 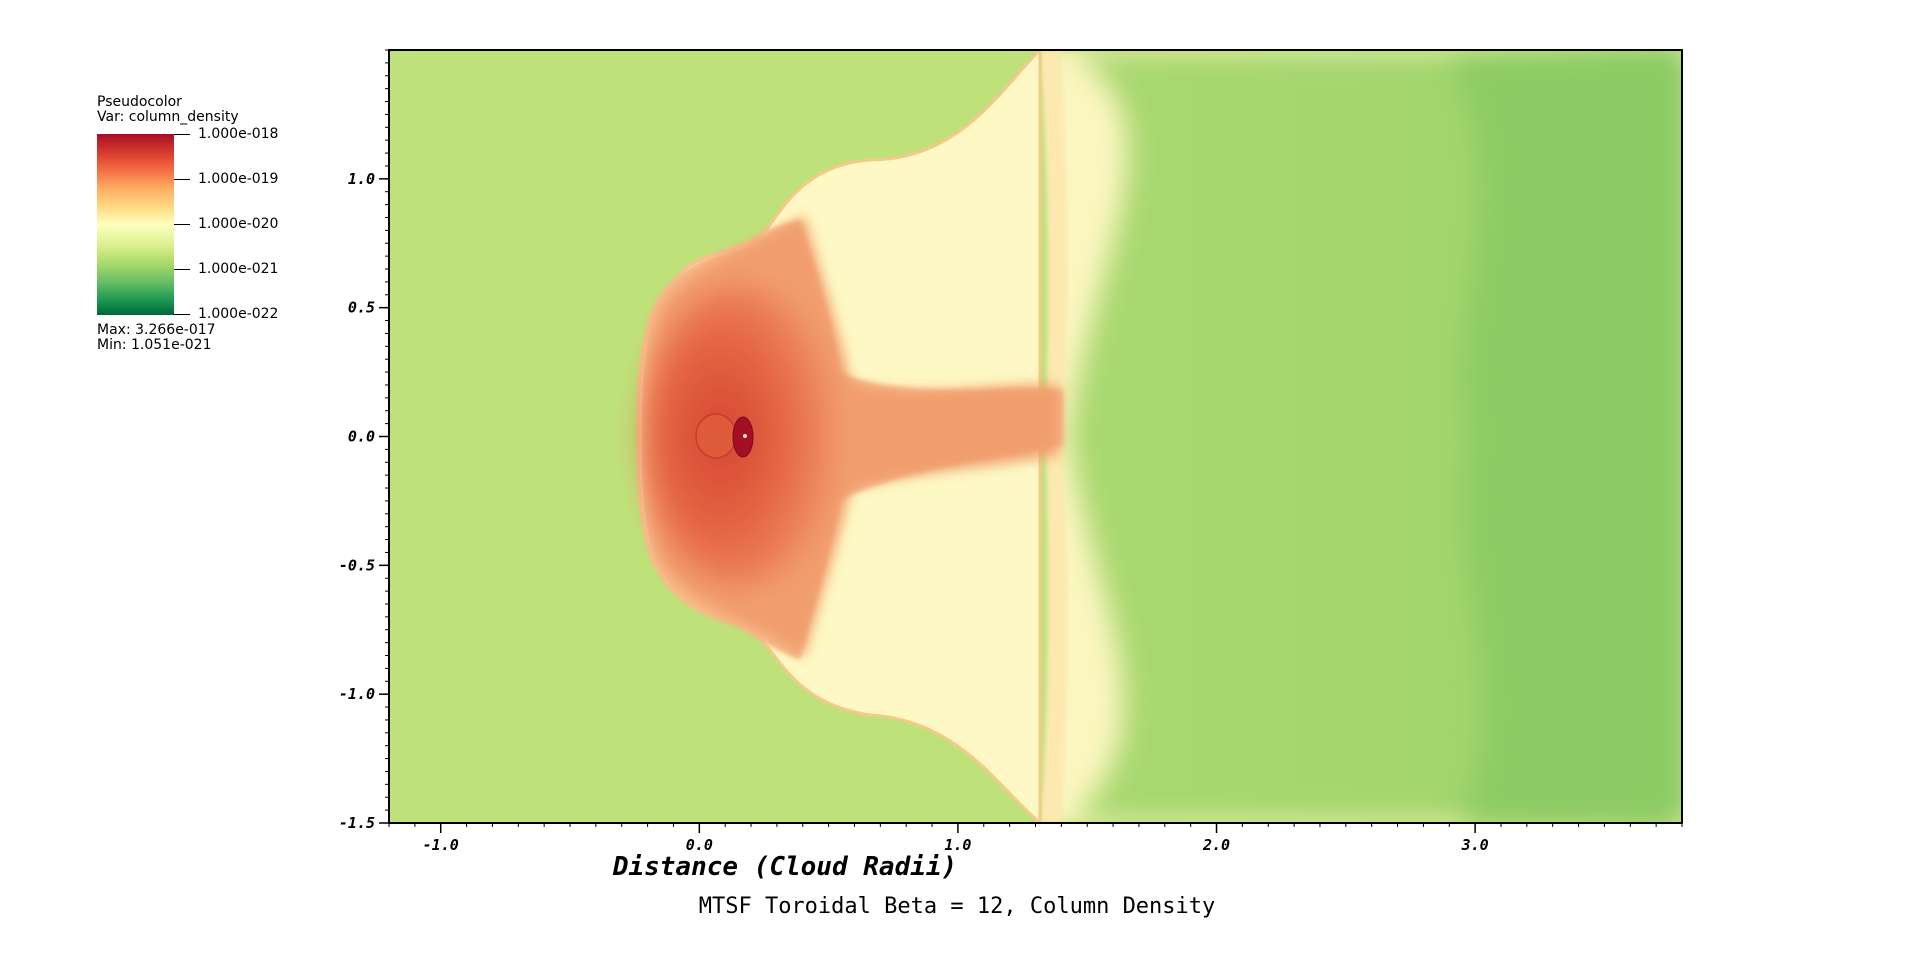 I want to click on x-tick-label: -1.0, so click(x=441, y=845).